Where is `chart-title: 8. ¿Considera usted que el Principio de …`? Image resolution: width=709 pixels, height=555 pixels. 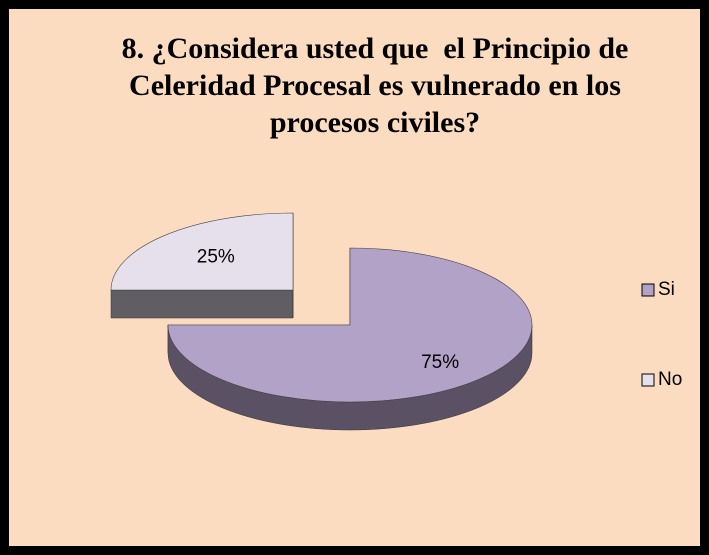
chart-title: 8. ¿Considera usted que el Principio de … is located at coordinates (378, 85).